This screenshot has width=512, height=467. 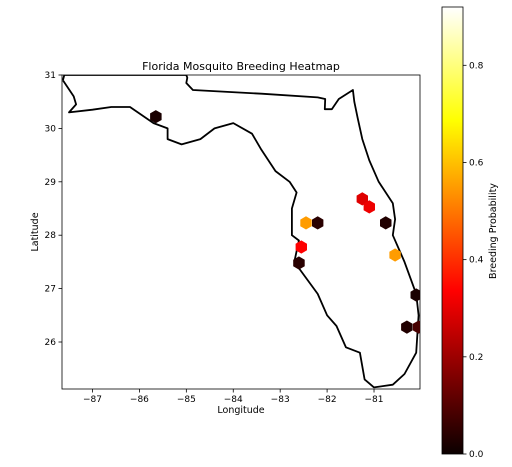 I want to click on colorbar-tick-label: 0.0, so click(x=476, y=455).